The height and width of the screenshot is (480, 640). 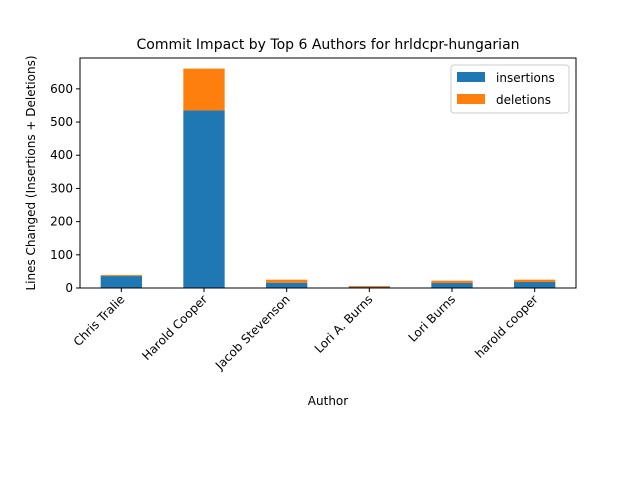 I want to click on y-tick-label-1: 100, so click(x=61, y=255).